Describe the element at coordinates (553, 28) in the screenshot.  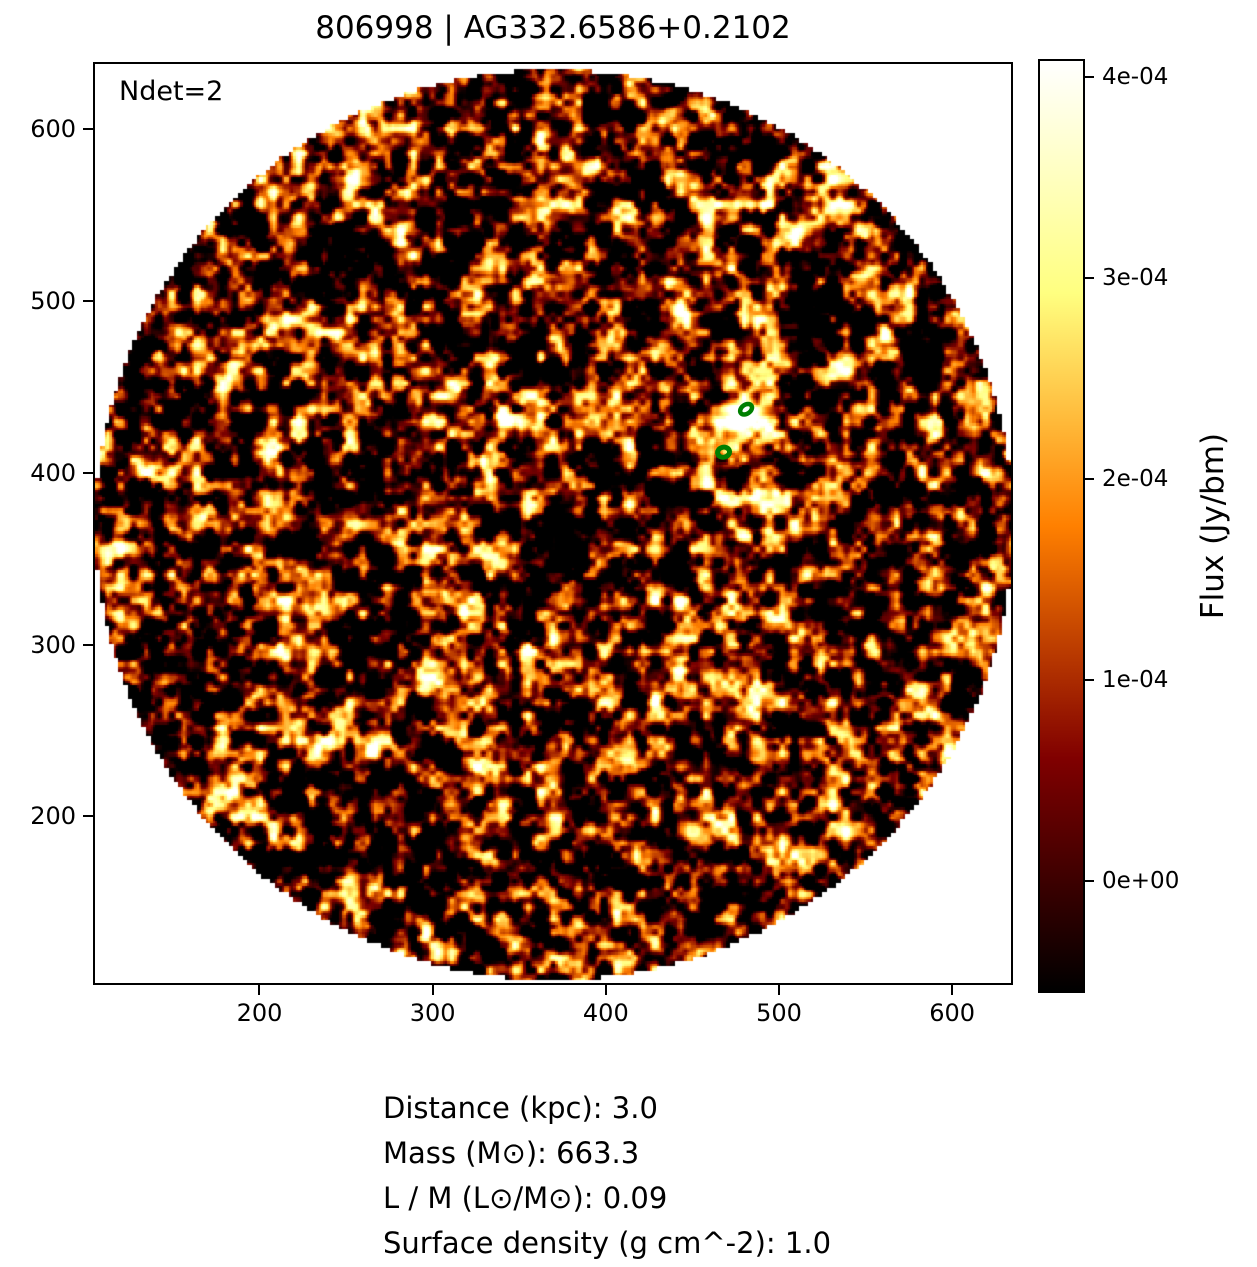
I see `chart-title: 806998 | AG332.6586+0.2102` at that location.